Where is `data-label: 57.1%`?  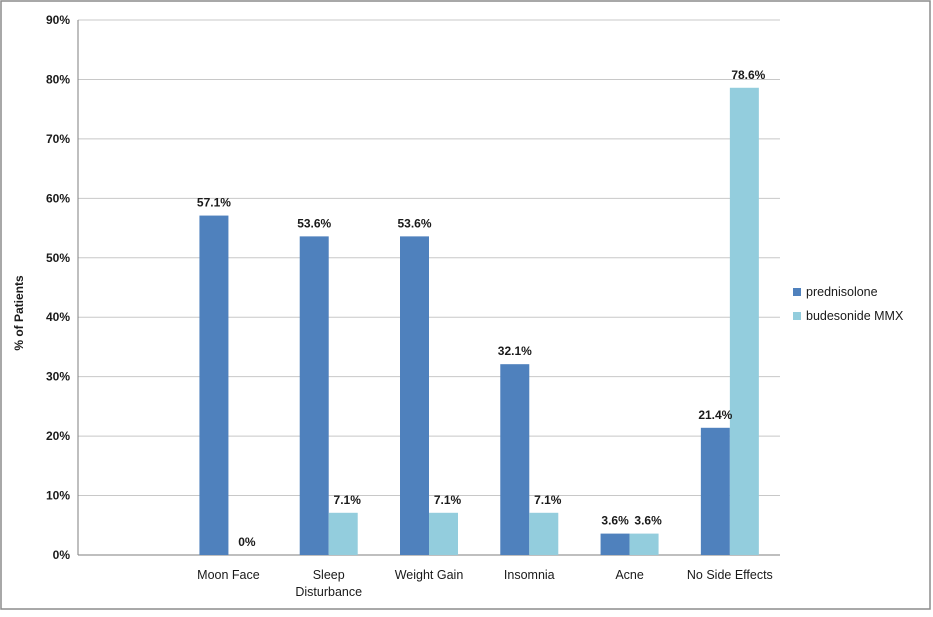
data-label: 57.1% is located at coordinates (214, 203).